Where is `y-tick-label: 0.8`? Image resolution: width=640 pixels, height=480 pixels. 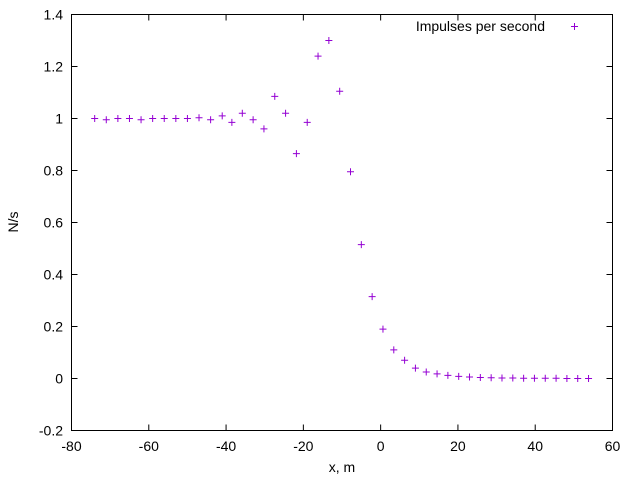 y-tick-label: 0.8 is located at coordinates (54, 171).